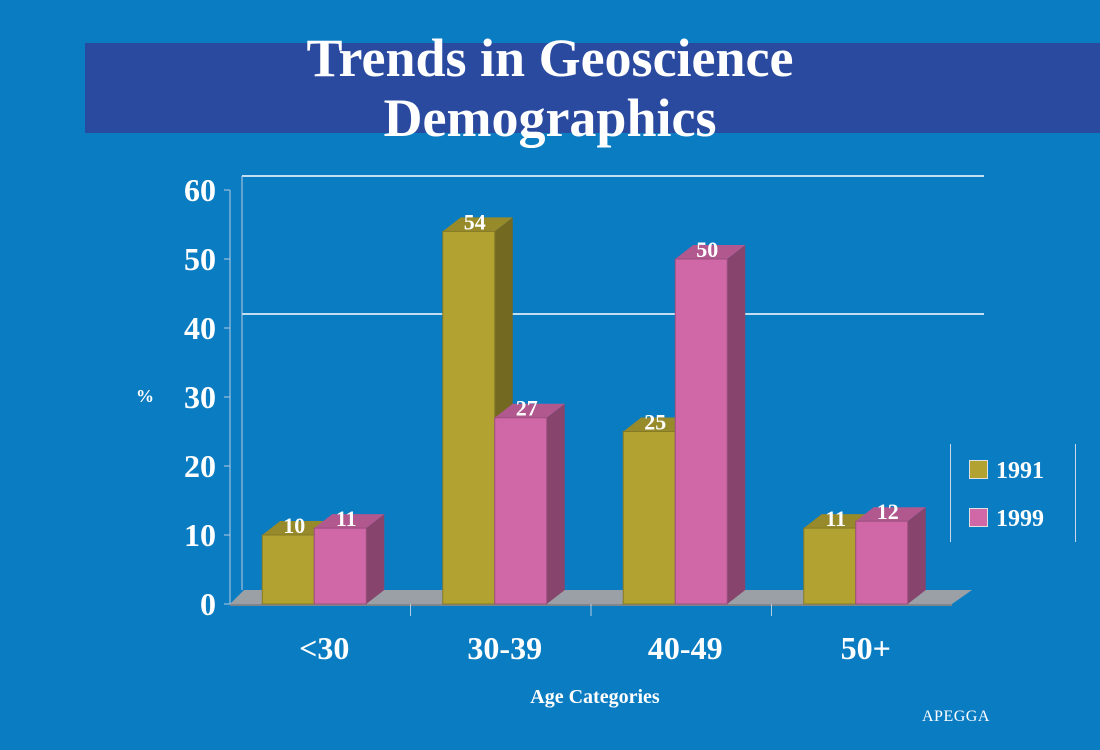 The width and height of the screenshot is (1100, 750). I want to click on legend-swatch-1991, so click(978, 469).